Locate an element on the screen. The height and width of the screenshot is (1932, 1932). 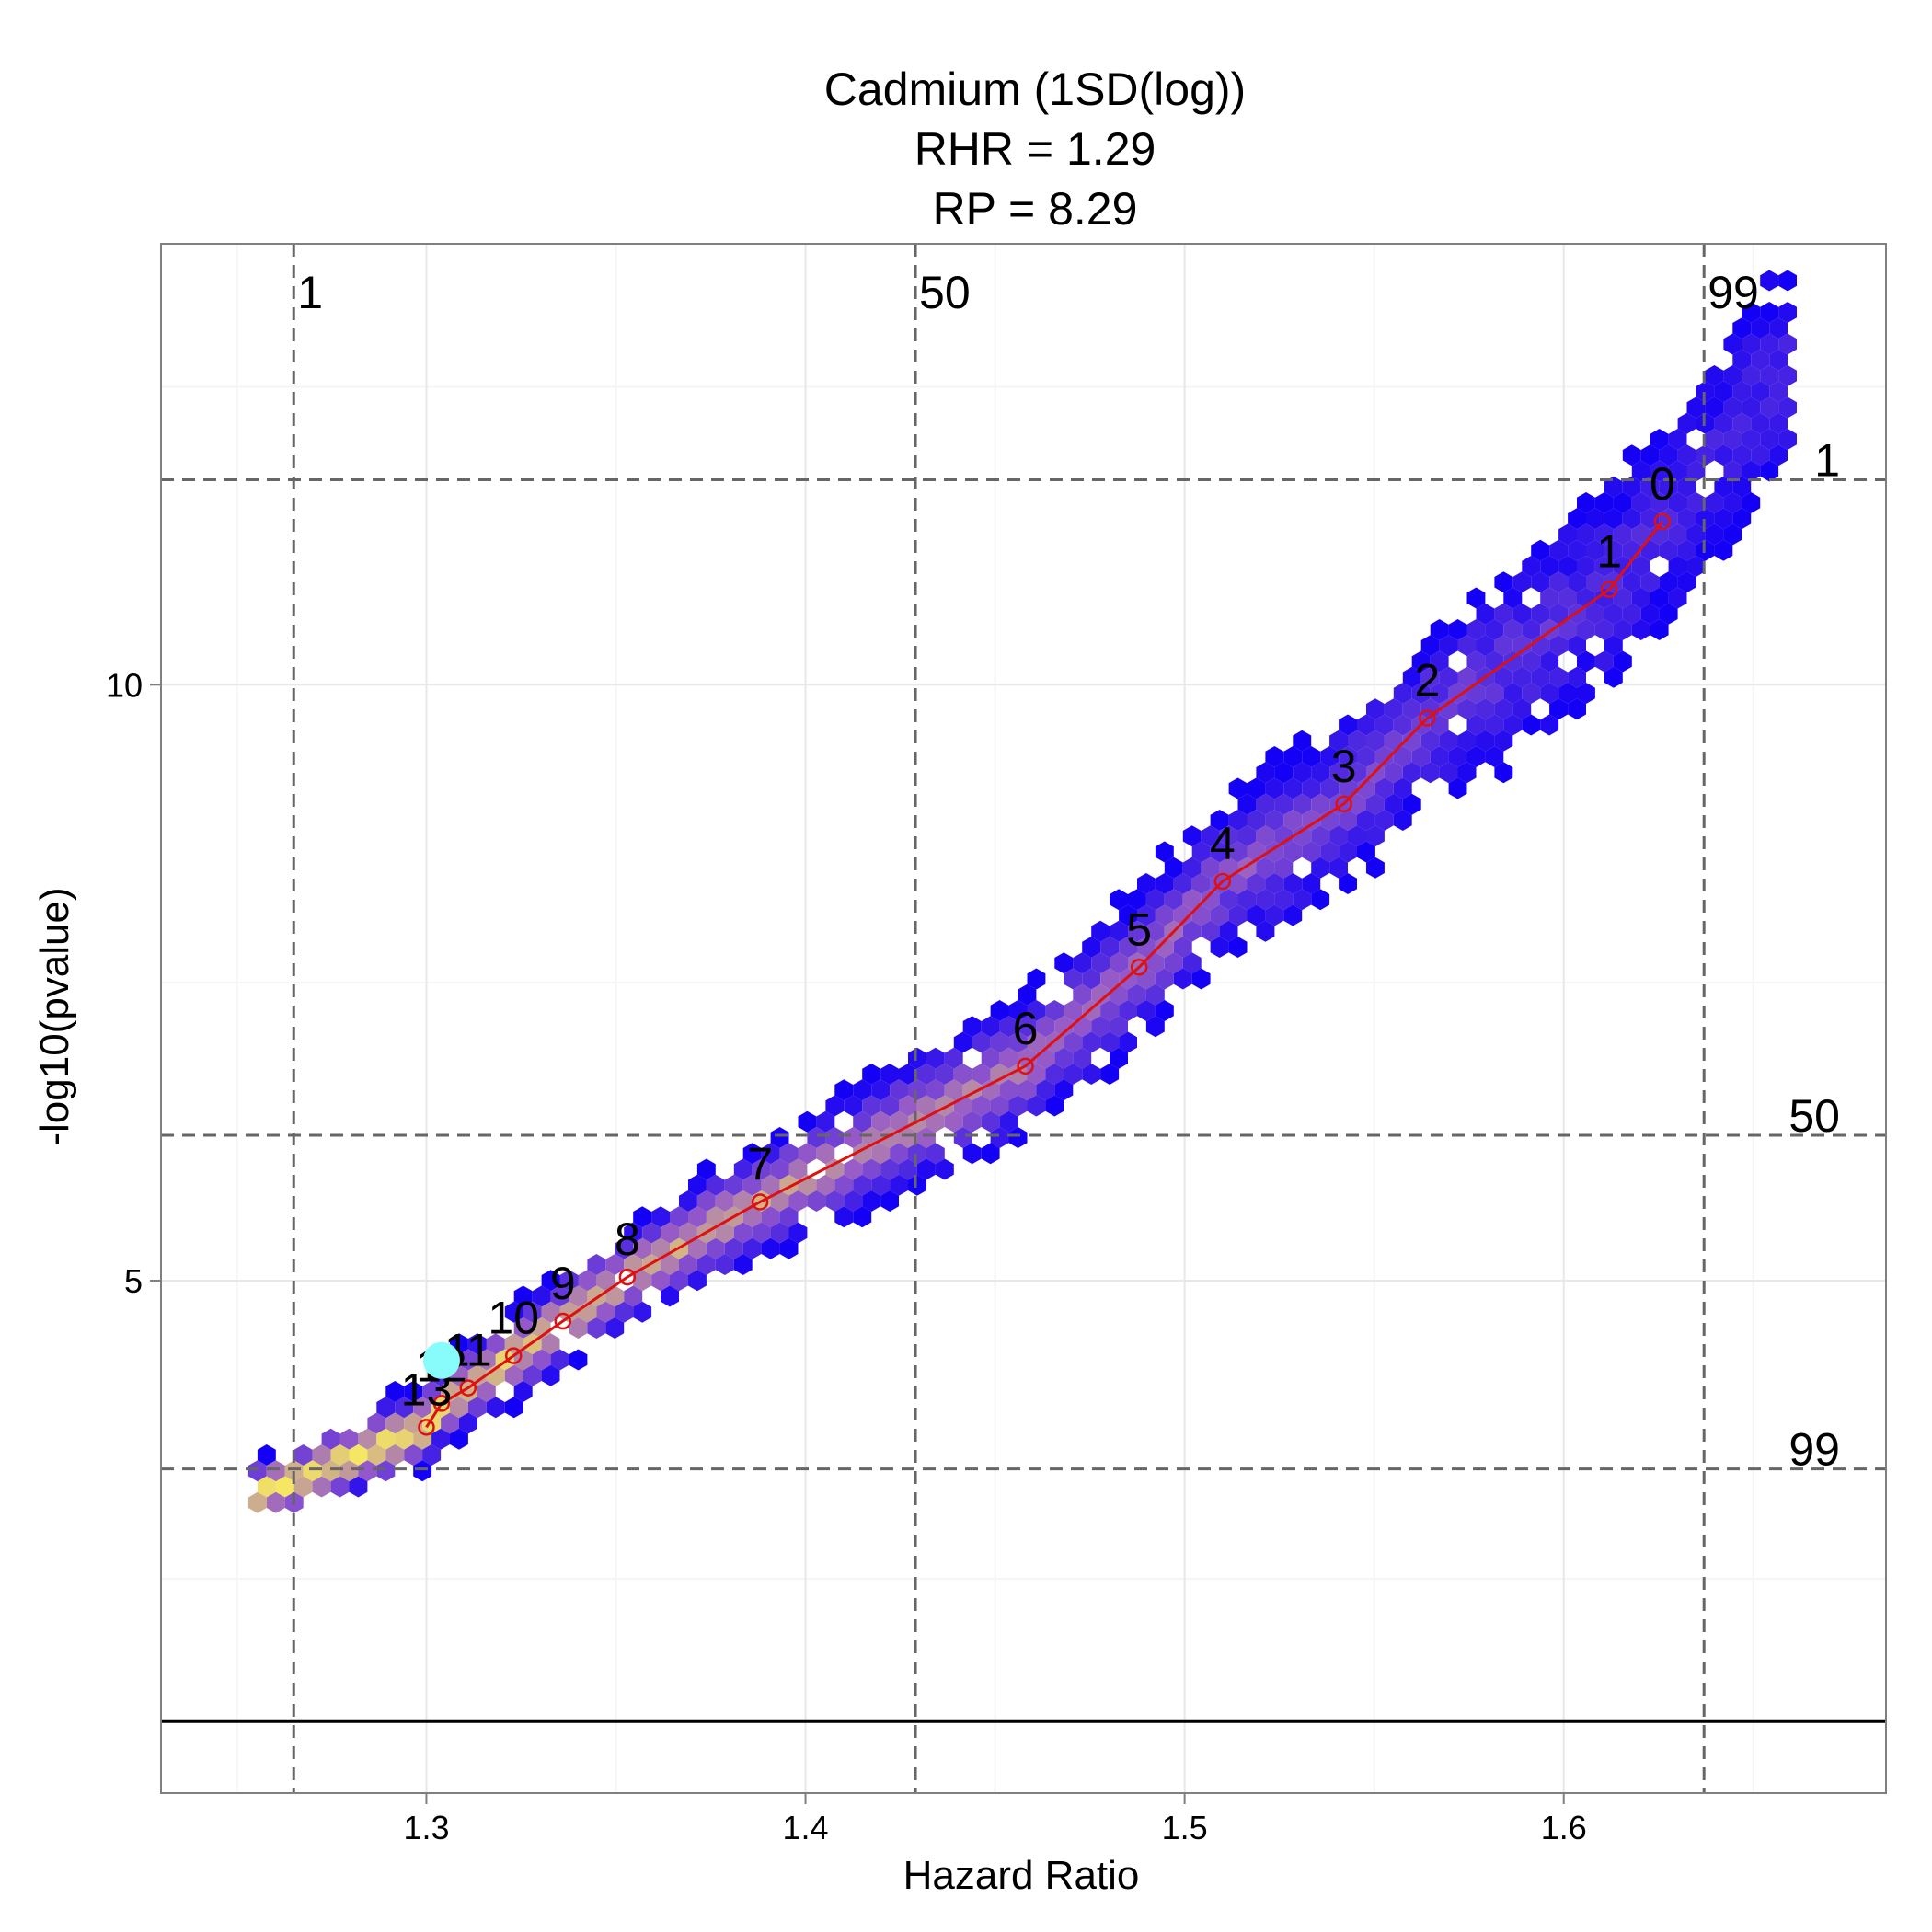
trend-label-3: 3 is located at coordinates (1344, 766).